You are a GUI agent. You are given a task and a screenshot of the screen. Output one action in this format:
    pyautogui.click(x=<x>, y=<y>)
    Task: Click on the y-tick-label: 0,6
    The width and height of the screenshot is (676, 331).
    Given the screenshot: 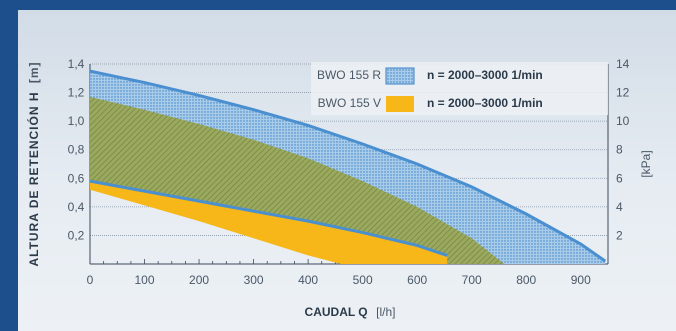 What is the action you would take?
    pyautogui.click(x=76, y=178)
    